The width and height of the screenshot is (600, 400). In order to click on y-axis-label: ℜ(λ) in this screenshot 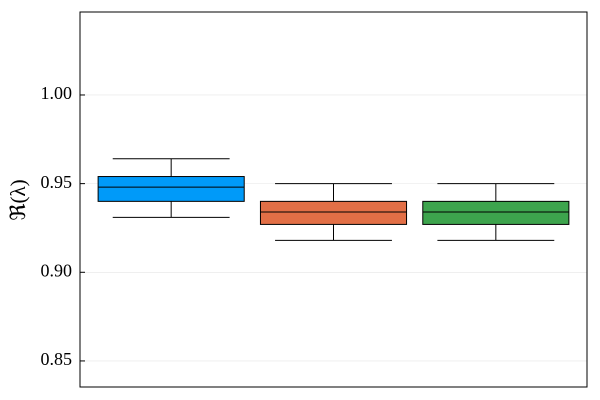, I will do `click(18, 199)`.